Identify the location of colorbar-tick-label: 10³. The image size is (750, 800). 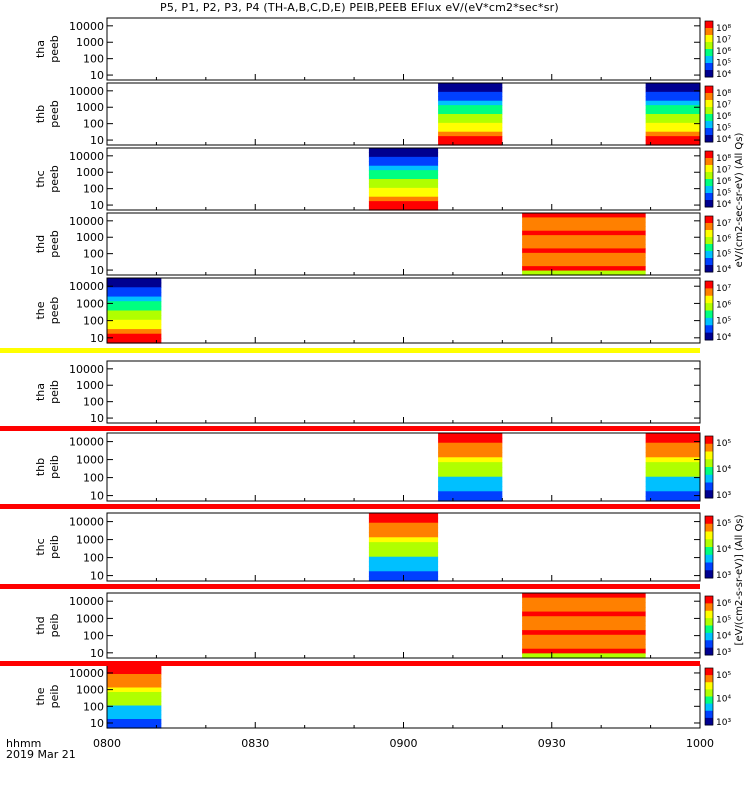
(723, 653).